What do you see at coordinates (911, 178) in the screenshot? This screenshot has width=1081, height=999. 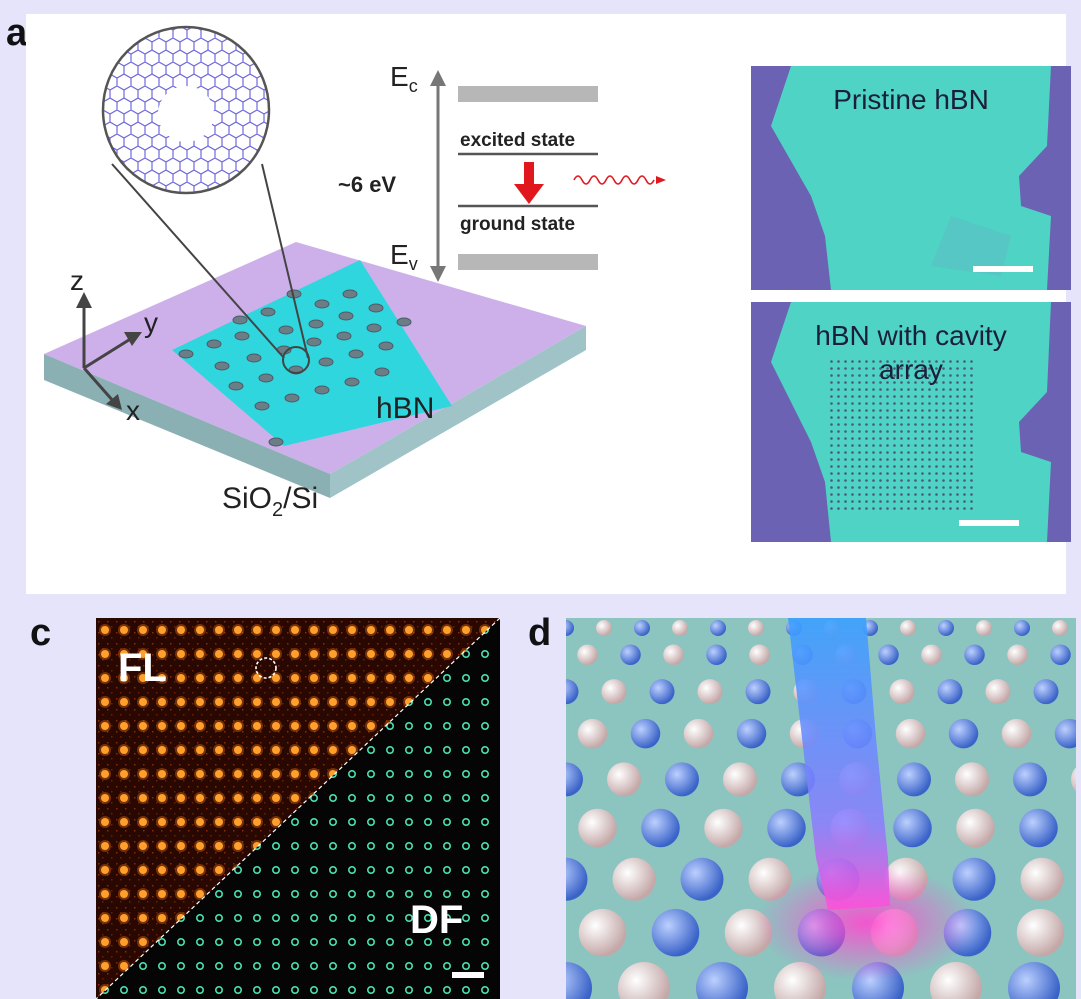 I see `micrograph-pristine: Pristine hBN` at bounding box center [911, 178].